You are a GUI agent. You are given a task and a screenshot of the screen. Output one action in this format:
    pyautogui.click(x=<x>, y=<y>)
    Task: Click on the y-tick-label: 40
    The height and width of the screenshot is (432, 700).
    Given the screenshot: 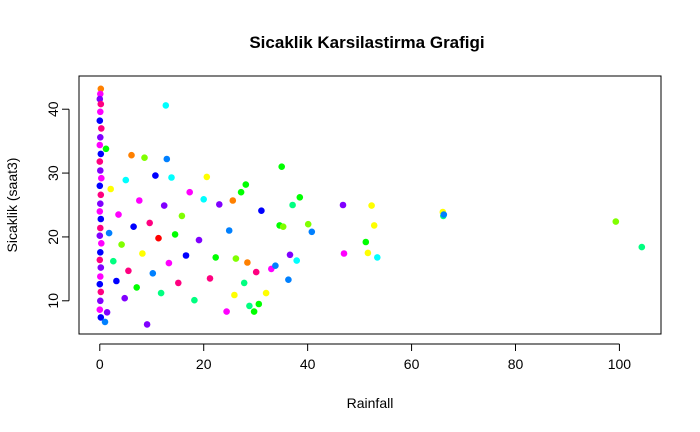 What is the action you would take?
    pyautogui.click(x=53, y=109)
    